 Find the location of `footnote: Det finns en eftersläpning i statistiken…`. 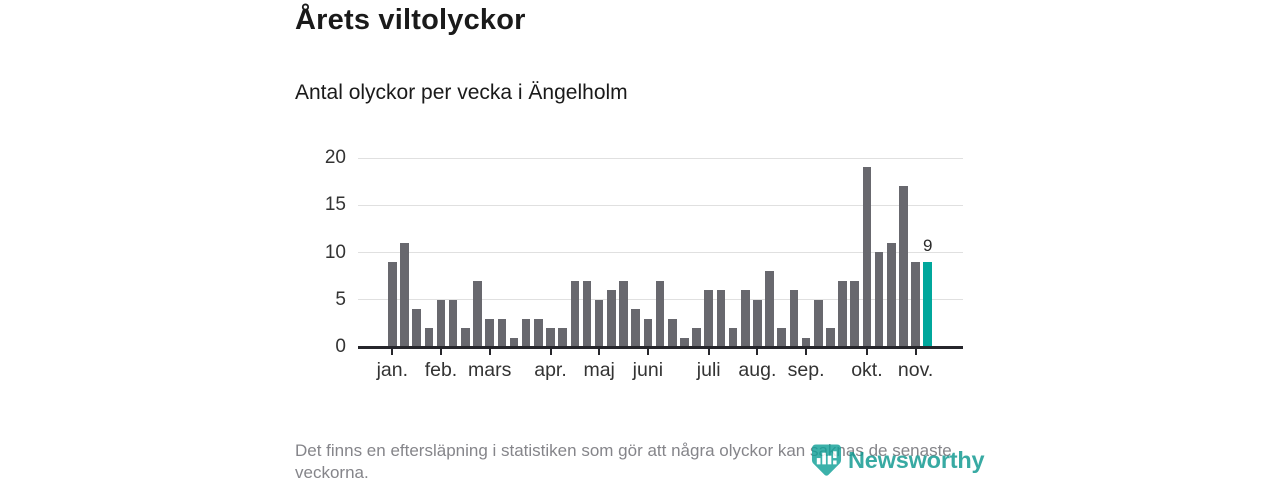

footnote: Det finns en eftersläpning i statistiken… is located at coordinates (623, 460).